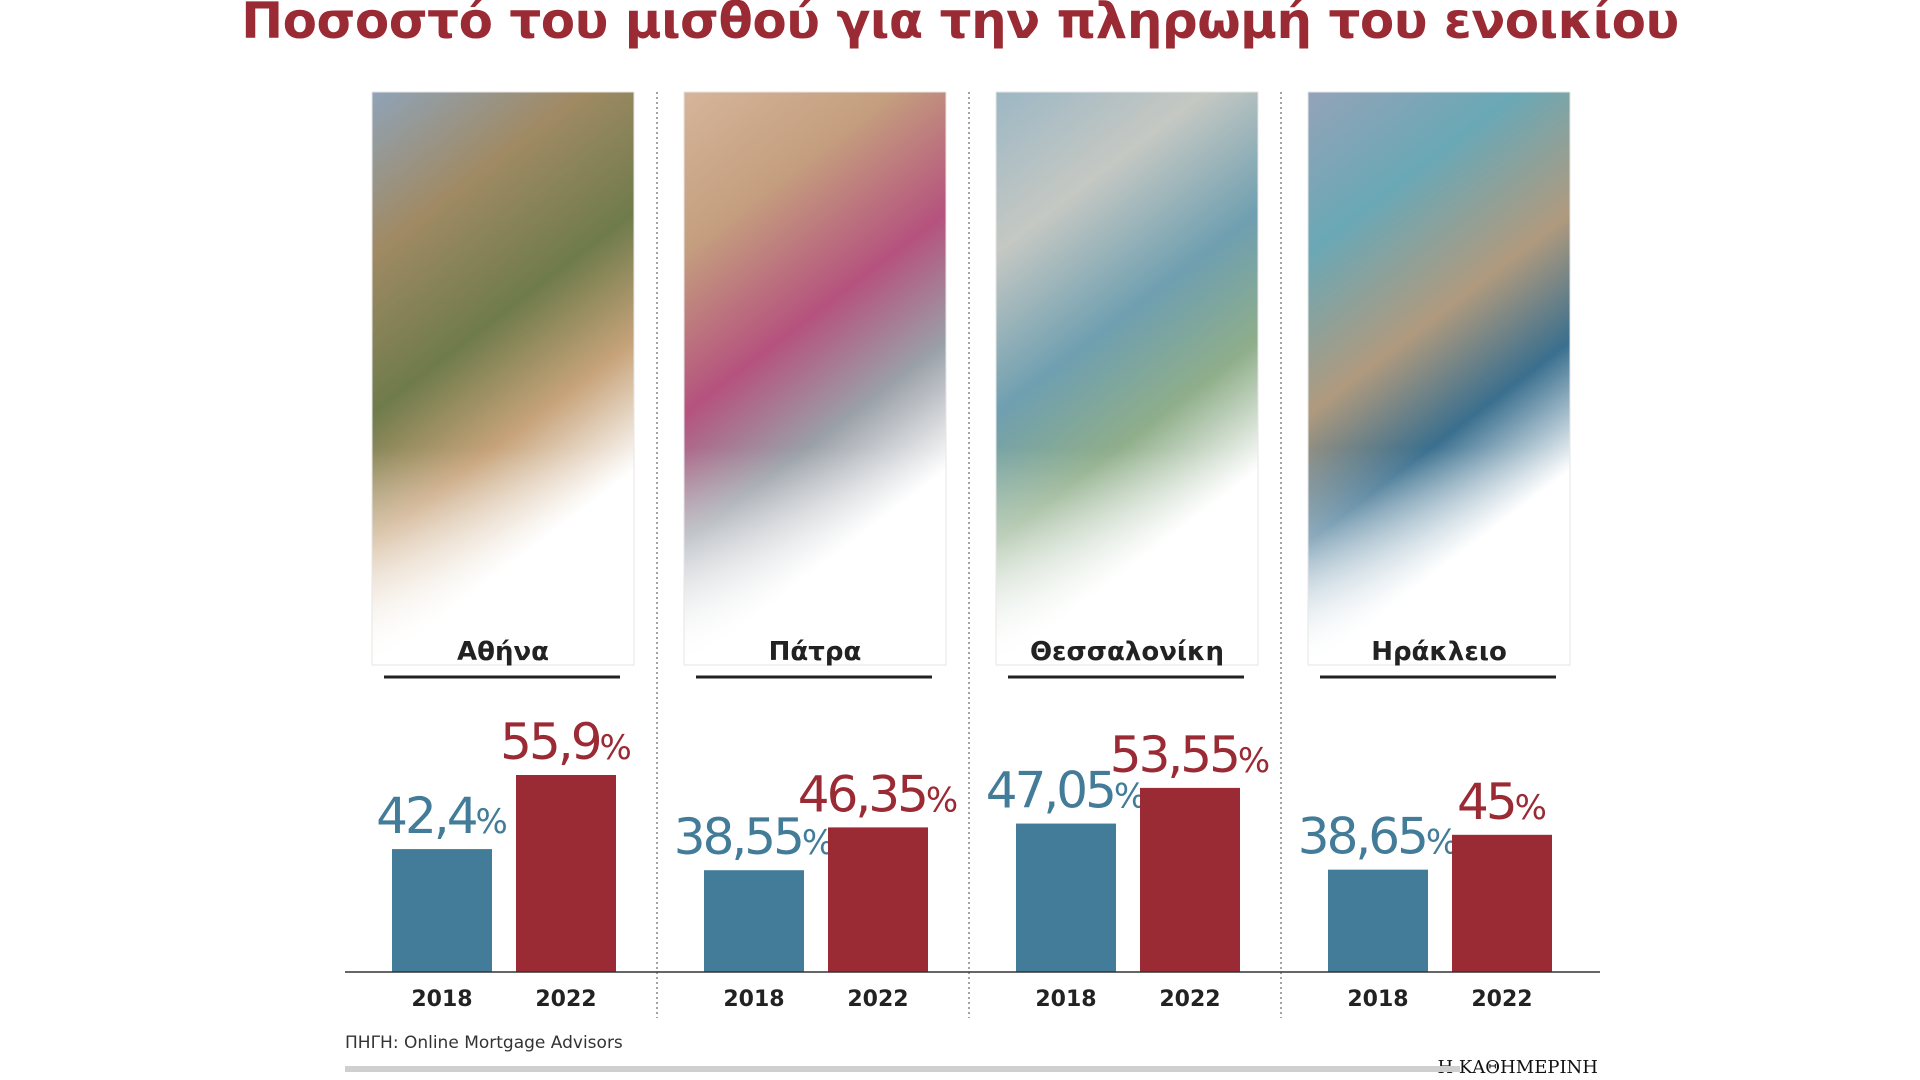  I want to click on city-label: Θεσσαλονίκη, so click(1127, 652).